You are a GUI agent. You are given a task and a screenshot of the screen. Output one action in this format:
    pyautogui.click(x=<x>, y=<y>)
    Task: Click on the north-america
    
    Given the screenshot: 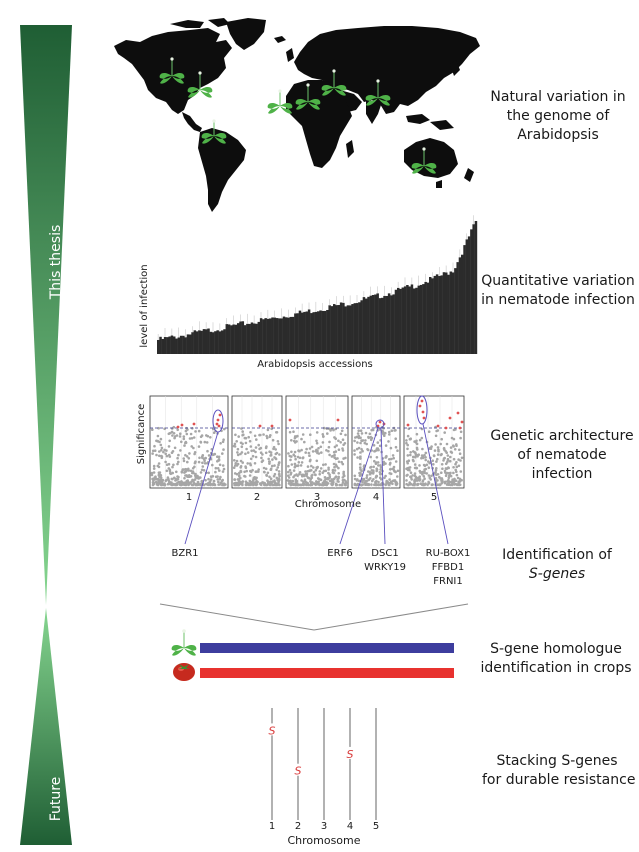 What is the action you would take?
    pyautogui.click(x=173, y=71)
    